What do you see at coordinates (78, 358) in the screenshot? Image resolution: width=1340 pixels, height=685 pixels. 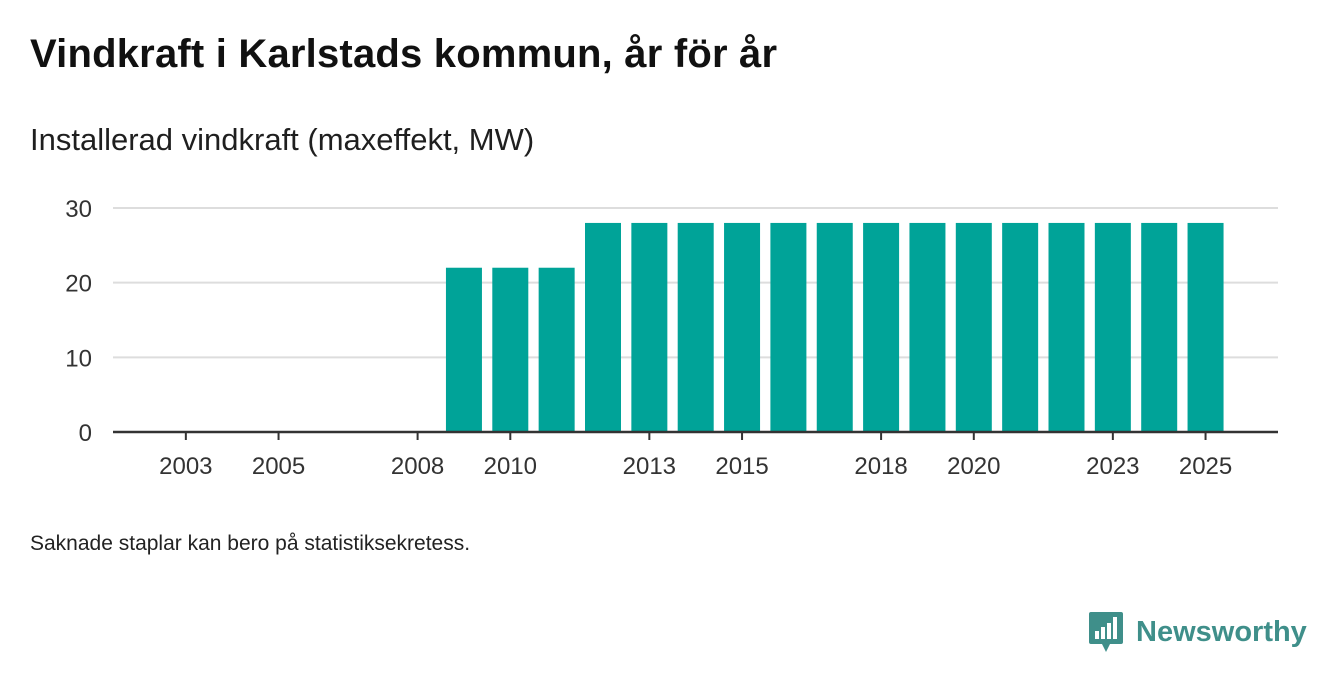 I see `y-tick-label: 10` at bounding box center [78, 358].